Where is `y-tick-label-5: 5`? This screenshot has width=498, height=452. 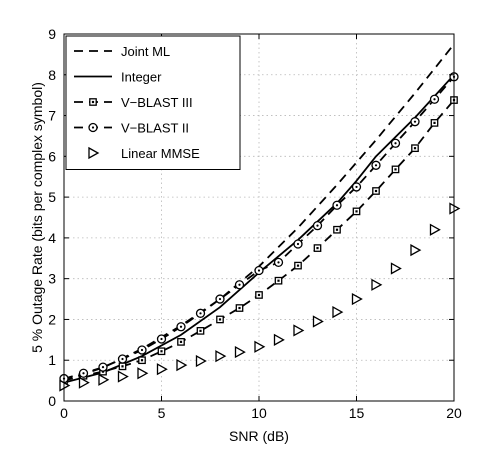
y-tick-label-5: 5 is located at coordinates (52, 197).